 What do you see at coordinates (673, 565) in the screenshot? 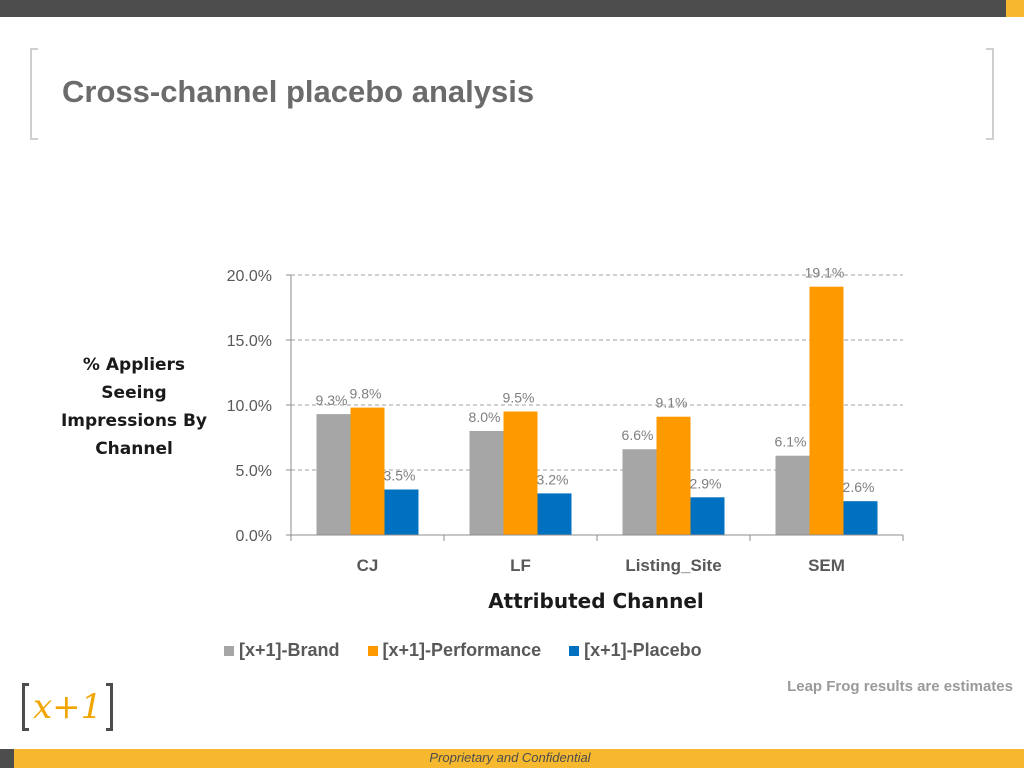
I see `x-category-label: Listing_Site` at bounding box center [673, 565].